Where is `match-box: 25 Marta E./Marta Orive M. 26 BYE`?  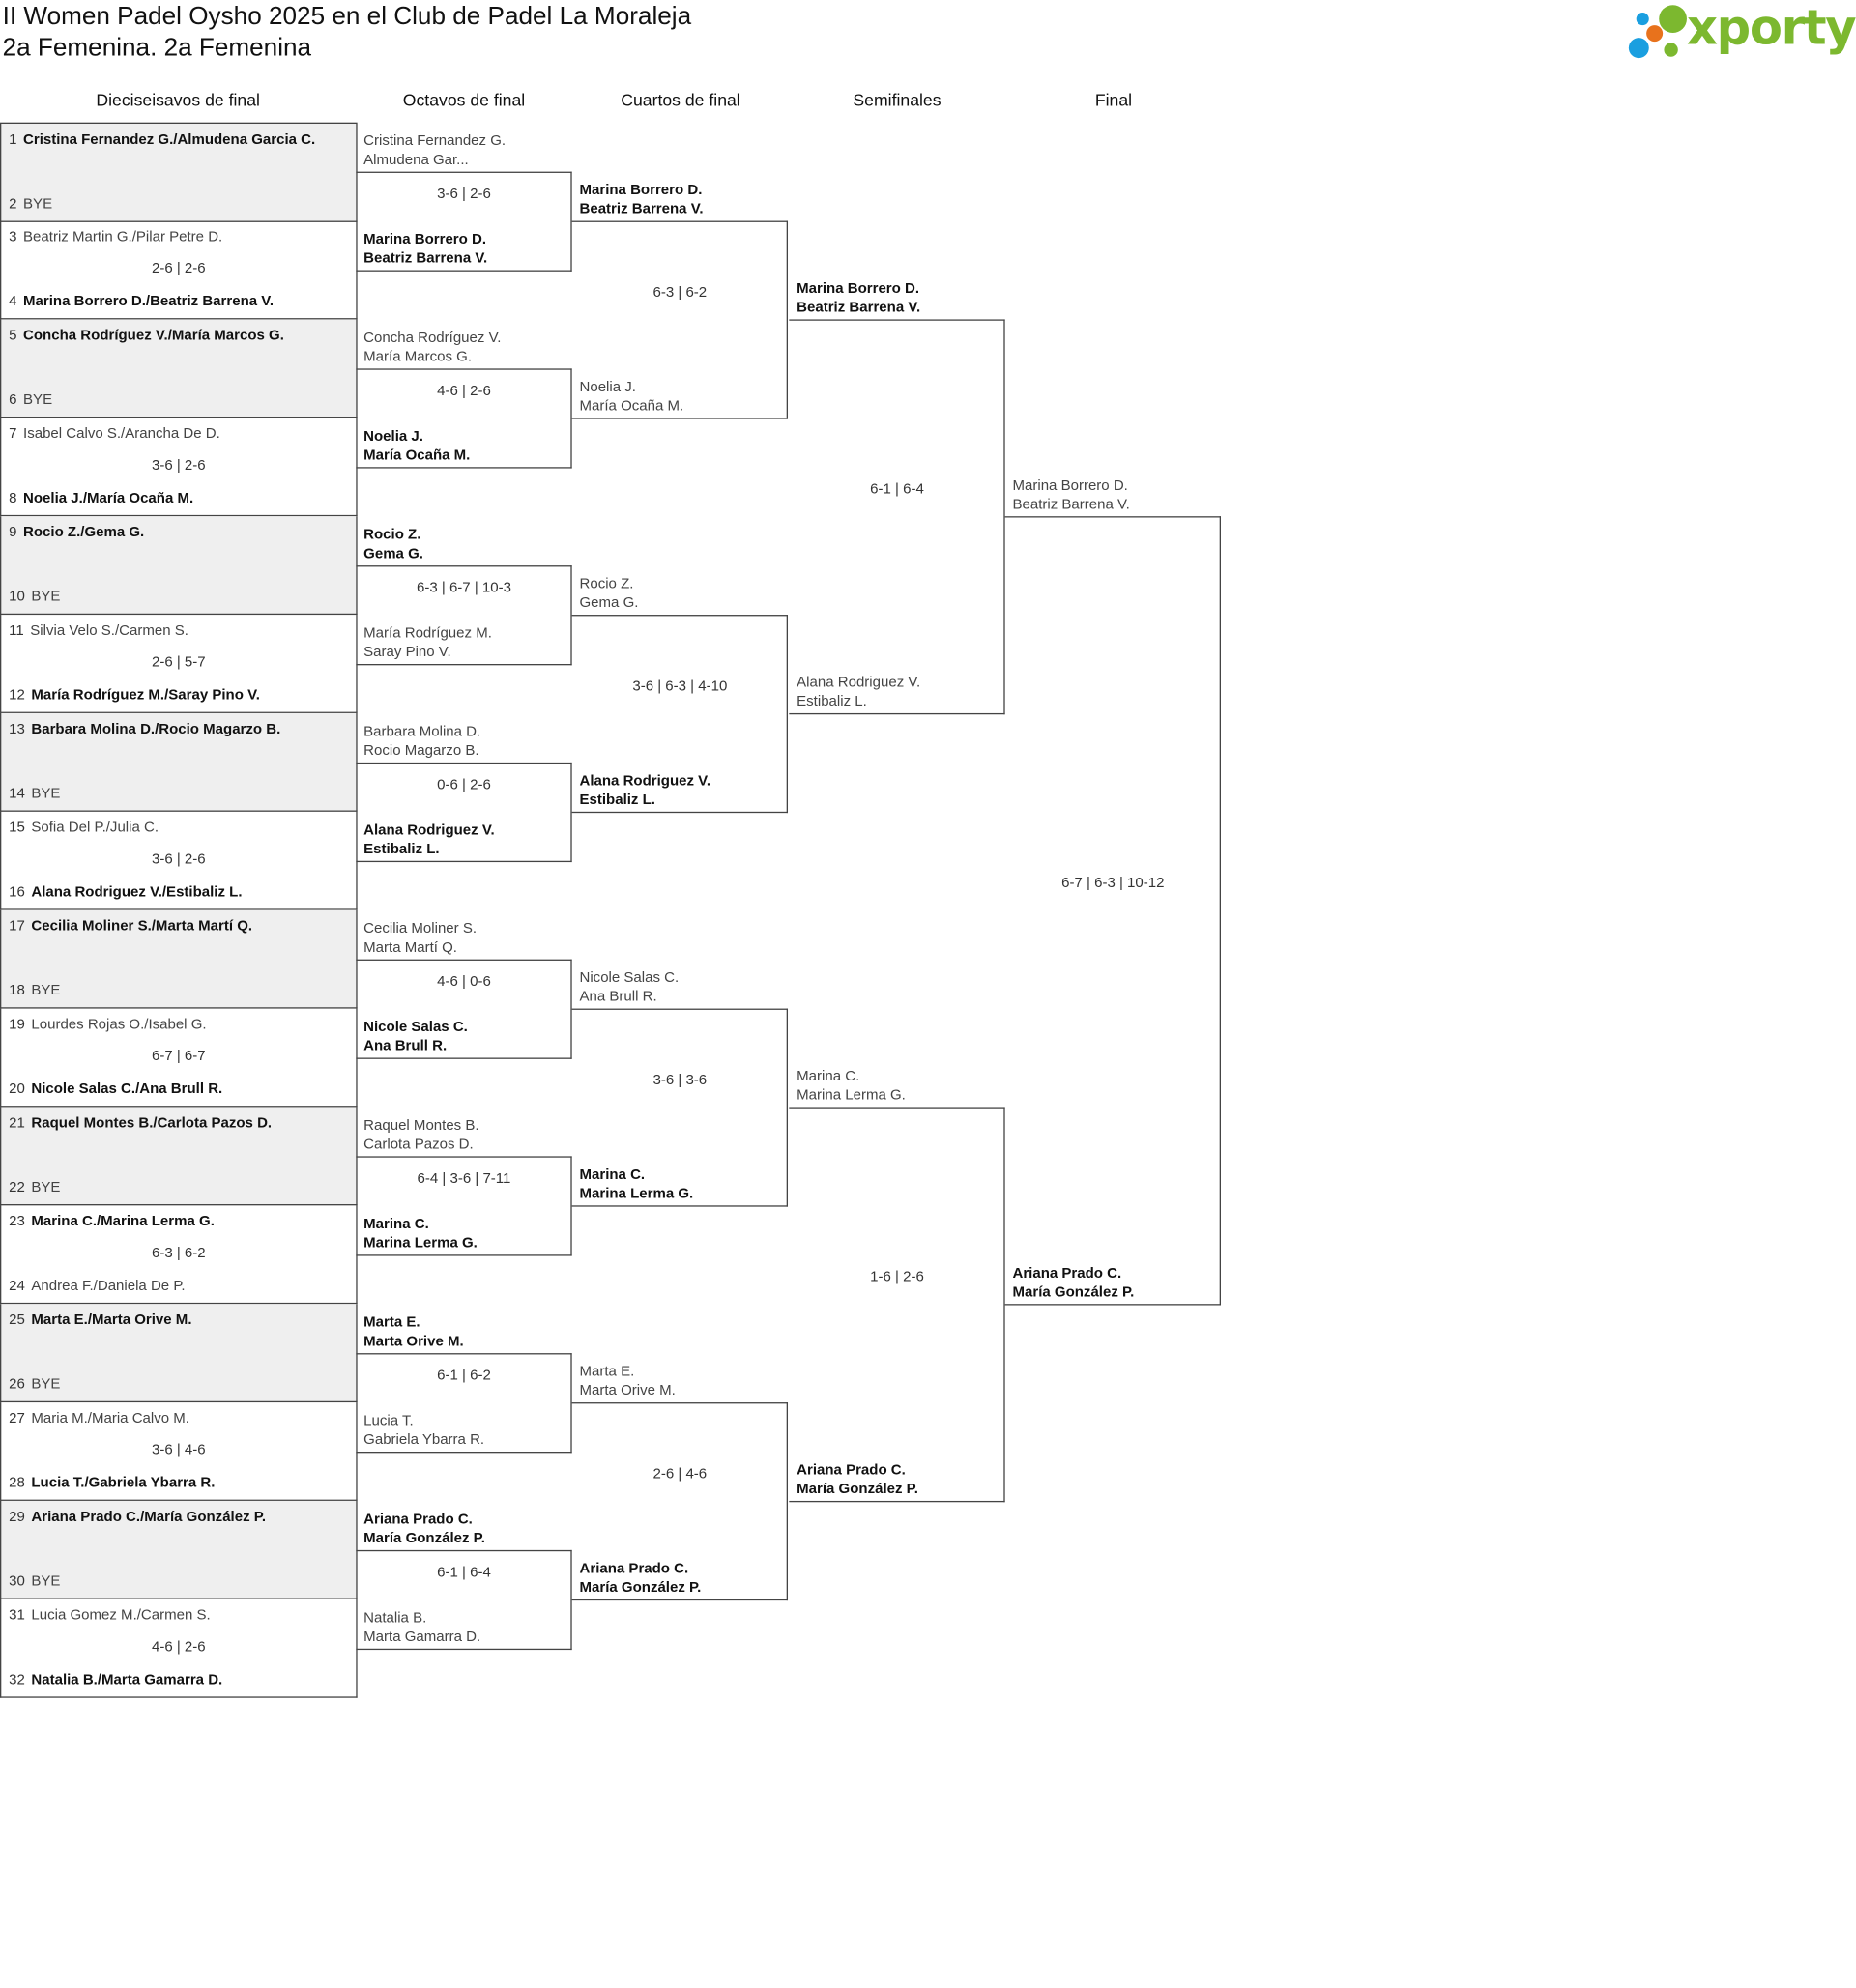
match-box: 25 Marta E./Marta Orive M. 26 BYE is located at coordinates (179, 1353).